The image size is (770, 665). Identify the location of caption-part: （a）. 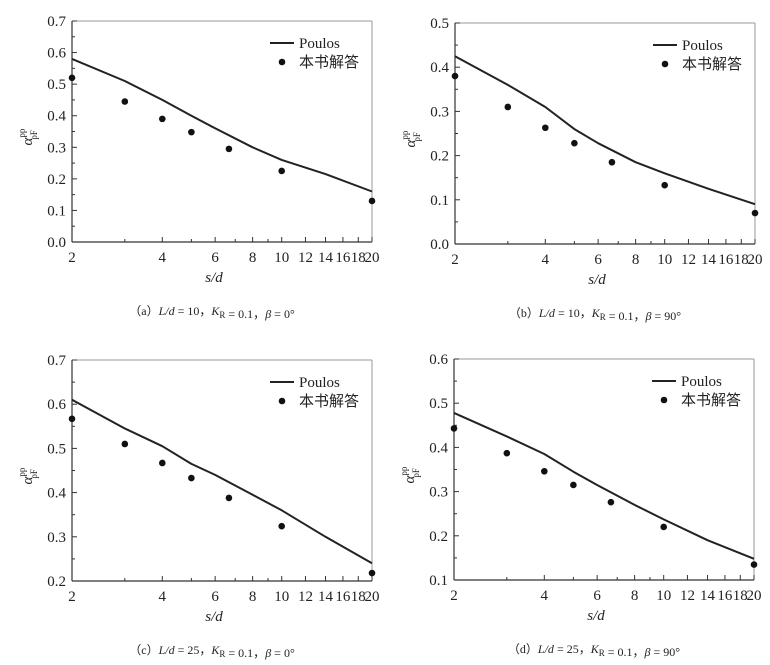
(143, 311).